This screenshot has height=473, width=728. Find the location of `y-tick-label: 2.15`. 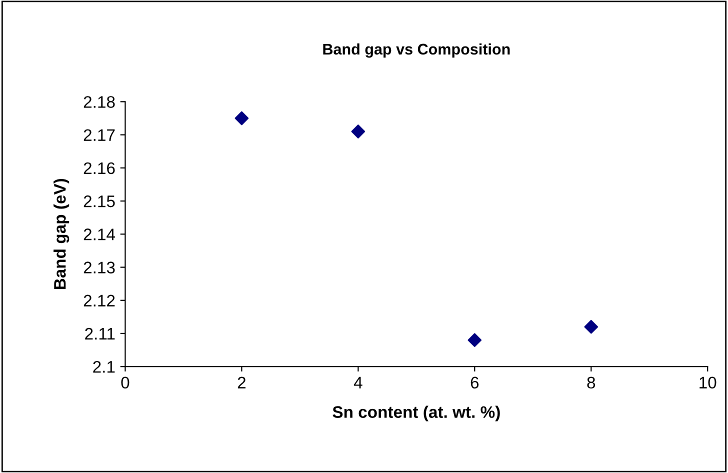

y-tick-label: 2.15 is located at coordinates (99, 201).